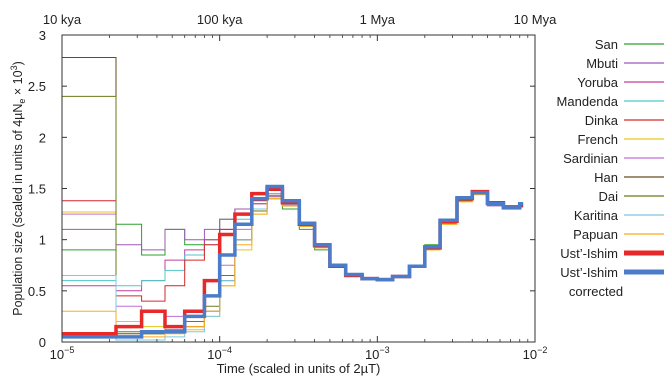 The height and width of the screenshot is (388, 668). What do you see at coordinates (606, 177) in the screenshot?
I see `legend-label-7: Han` at bounding box center [606, 177].